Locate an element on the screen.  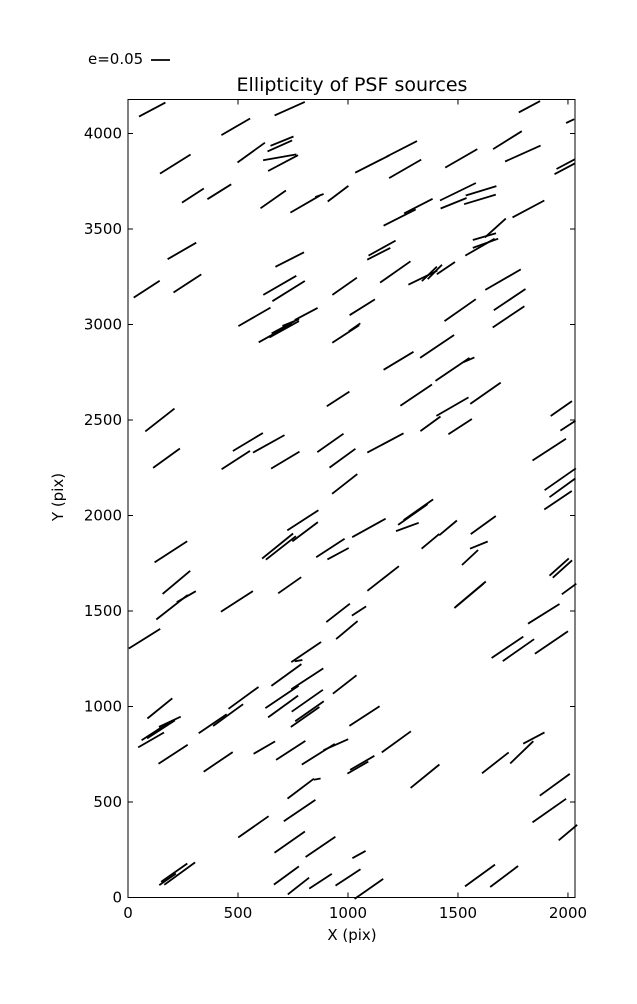
legend-label: e=0.05 is located at coordinates (115, 59).